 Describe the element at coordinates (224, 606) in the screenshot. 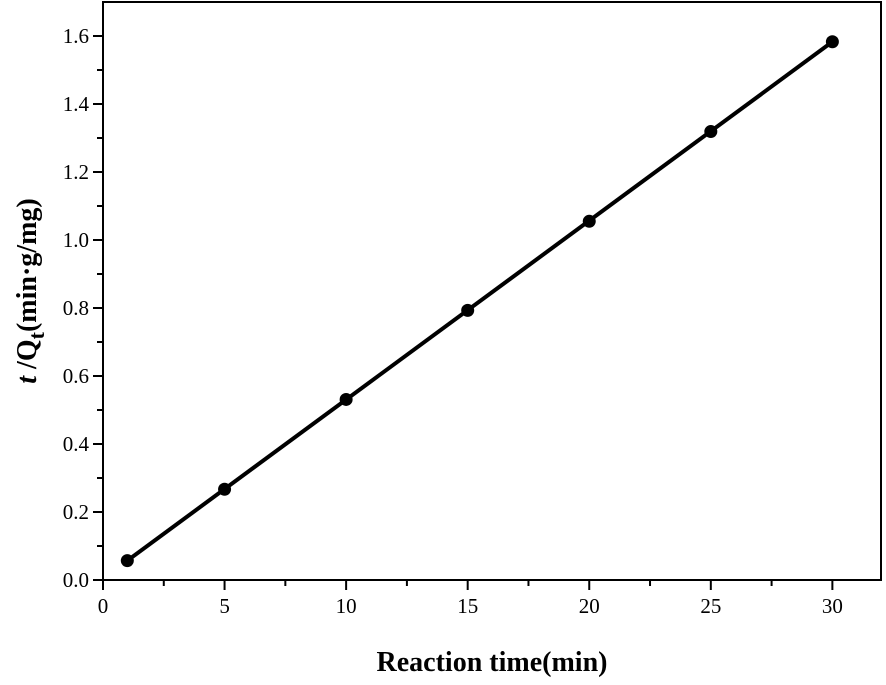

I see `x-tick-label: 5` at that location.